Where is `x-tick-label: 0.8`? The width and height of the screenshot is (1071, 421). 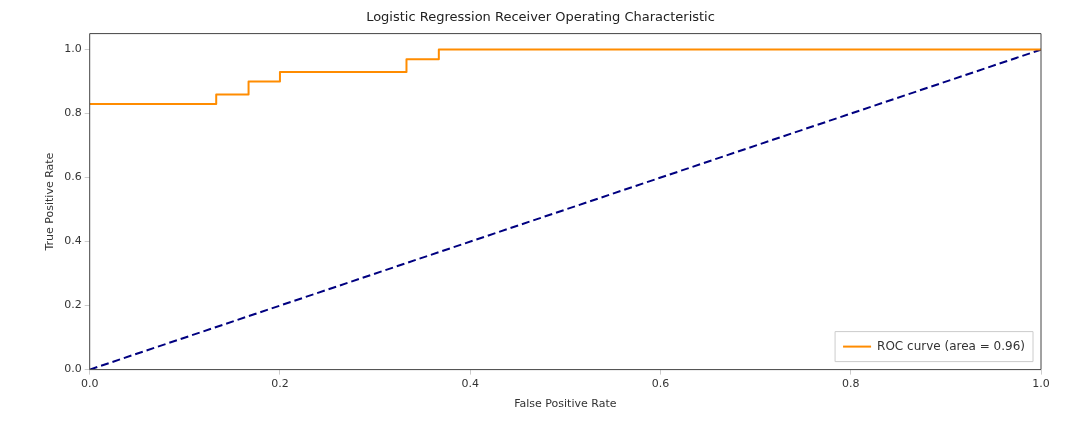 x-tick-label: 0.8 is located at coordinates (850, 384).